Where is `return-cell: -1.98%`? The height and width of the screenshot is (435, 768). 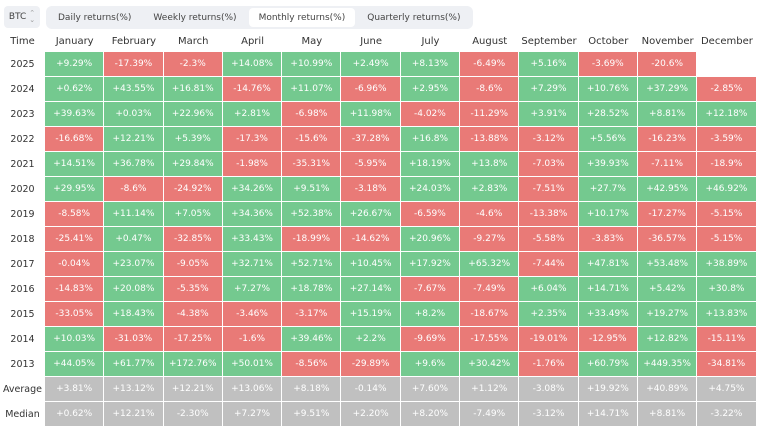
return-cell: -1.98% is located at coordinates (252, 164).